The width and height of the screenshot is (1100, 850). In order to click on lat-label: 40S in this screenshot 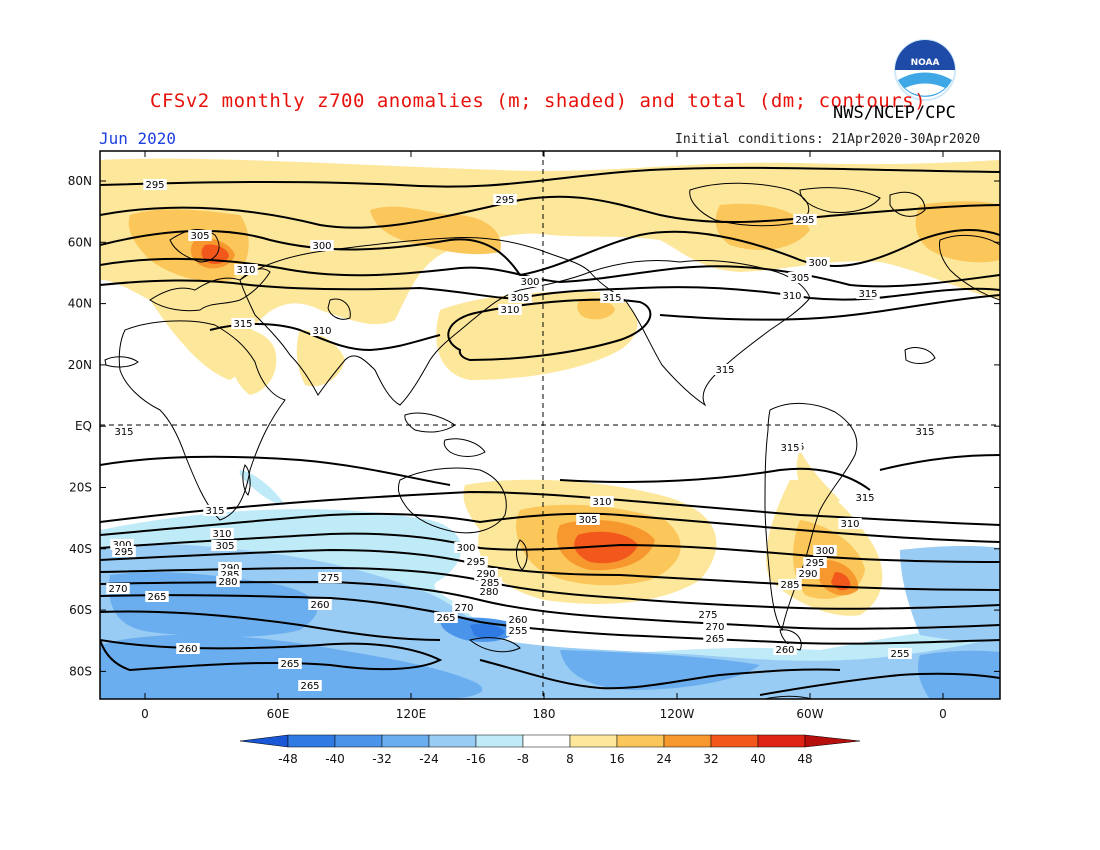, I will do `click(80, 549)`.